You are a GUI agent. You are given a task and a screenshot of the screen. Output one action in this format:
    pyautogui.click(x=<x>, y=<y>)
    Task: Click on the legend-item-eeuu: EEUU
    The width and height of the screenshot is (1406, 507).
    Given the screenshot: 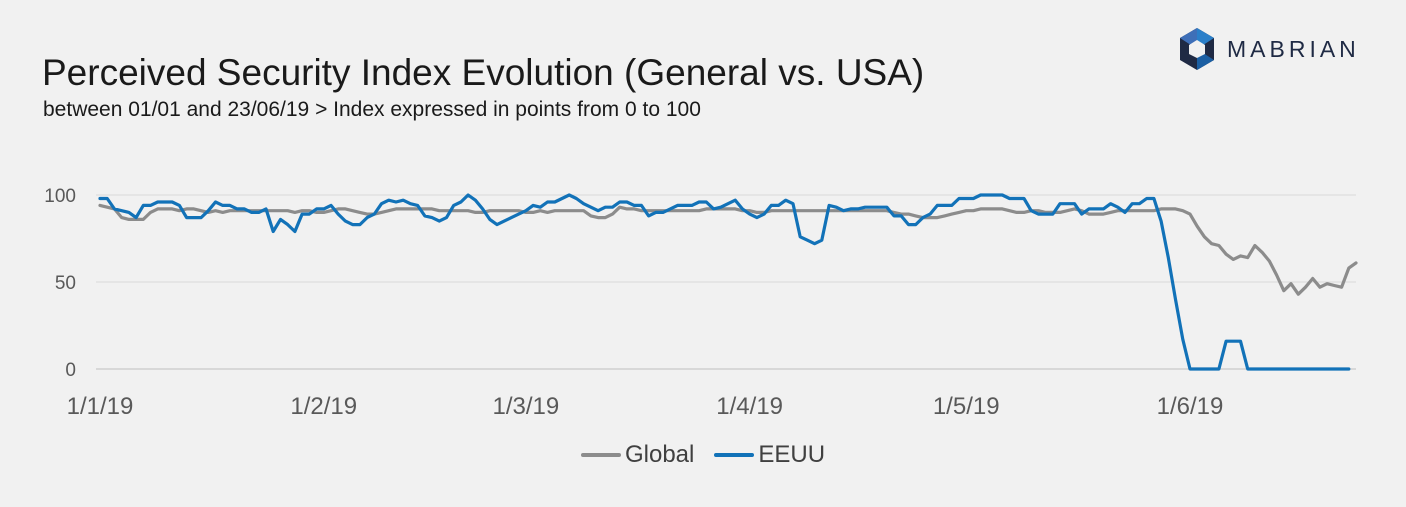 What is the action you would take?
    pyautogui.click(x=769, y=455)
    